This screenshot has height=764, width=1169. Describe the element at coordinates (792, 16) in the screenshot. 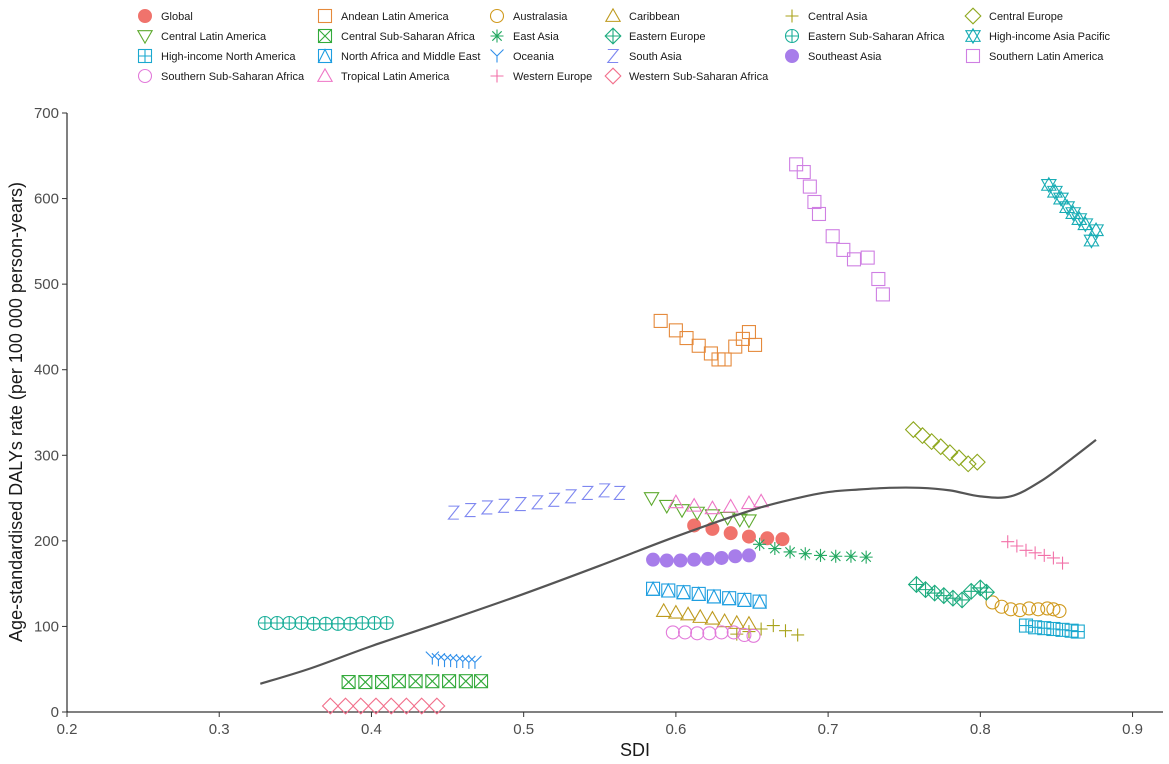

I see `legend-key-central-asia` at that location.